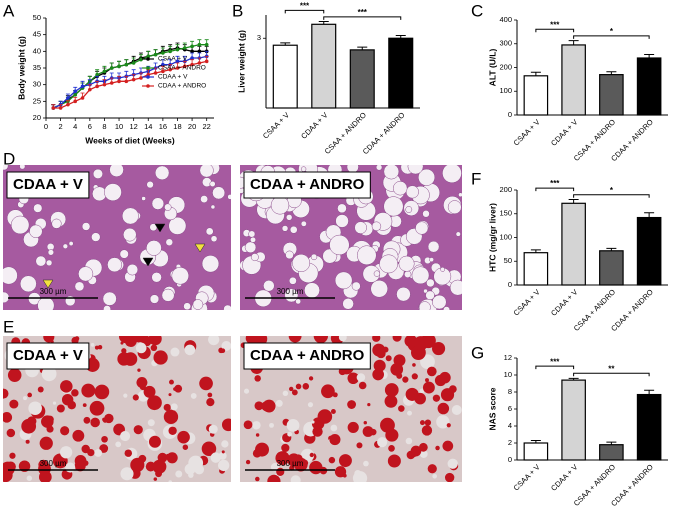 Image resolution: width=675 pixels, height=510 pixels. Describe the element at coordinates (237, 10) in the screenshot. I see `panel-letter: B` at that location.